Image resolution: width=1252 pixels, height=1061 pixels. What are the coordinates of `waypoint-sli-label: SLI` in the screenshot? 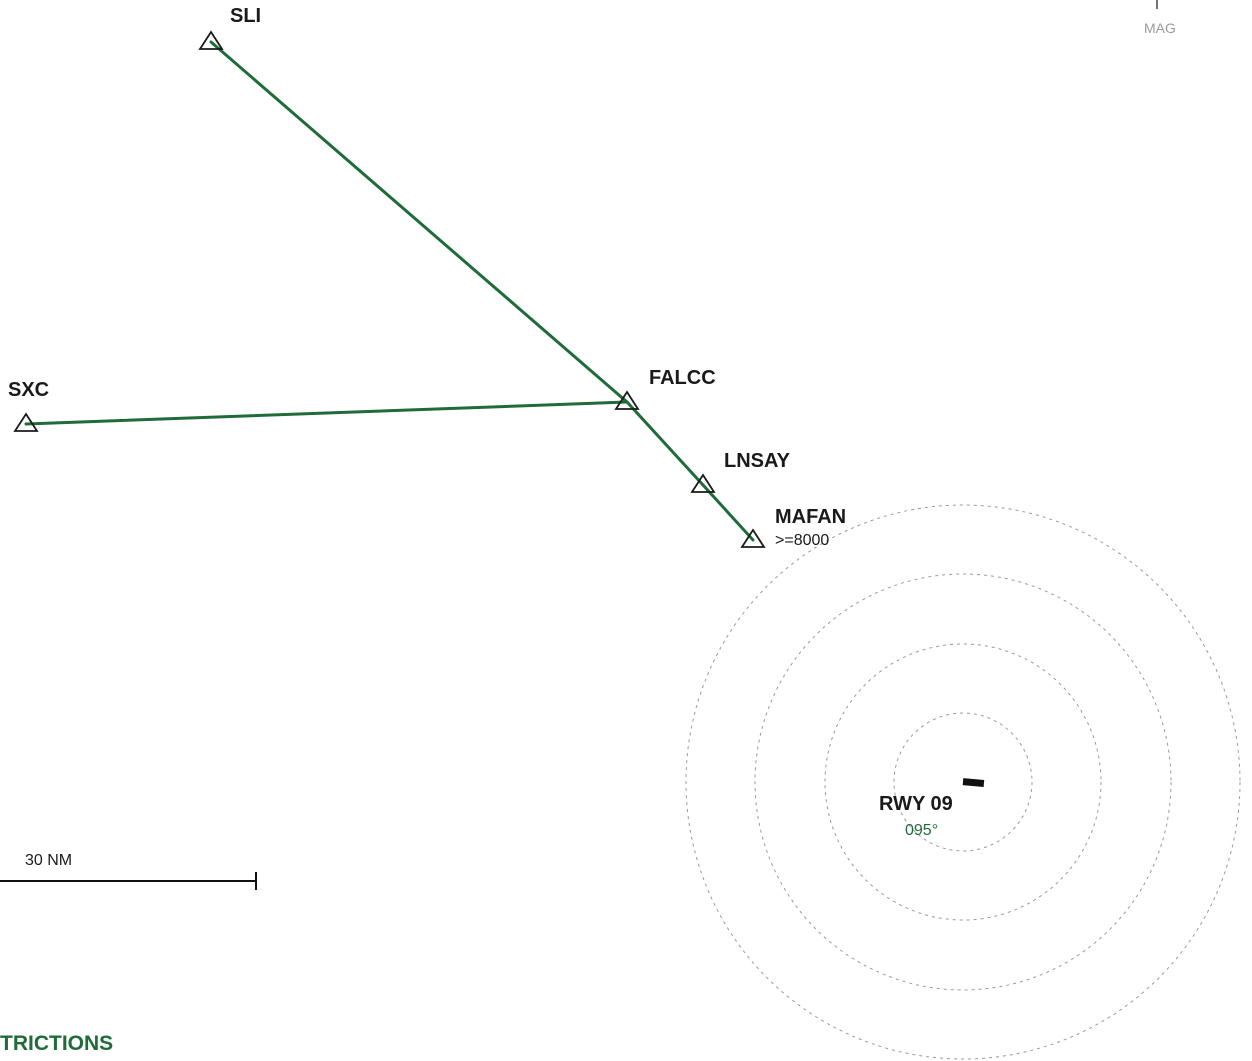 It's located at (245, 16).